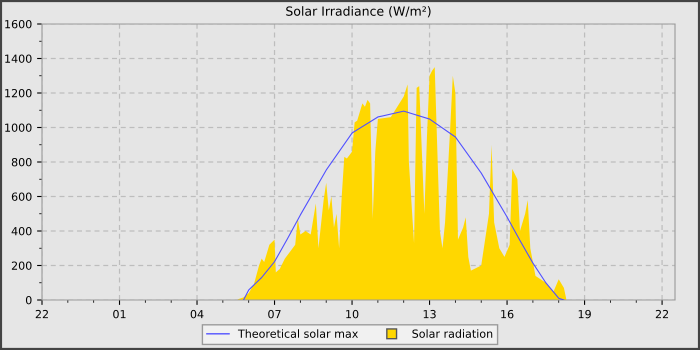 This screenshot has width=700, height=350. What do you see at coordinates (430, 314) in the screenshot?
I see `x-tick-label: 13` at bounding box center [430, 314].